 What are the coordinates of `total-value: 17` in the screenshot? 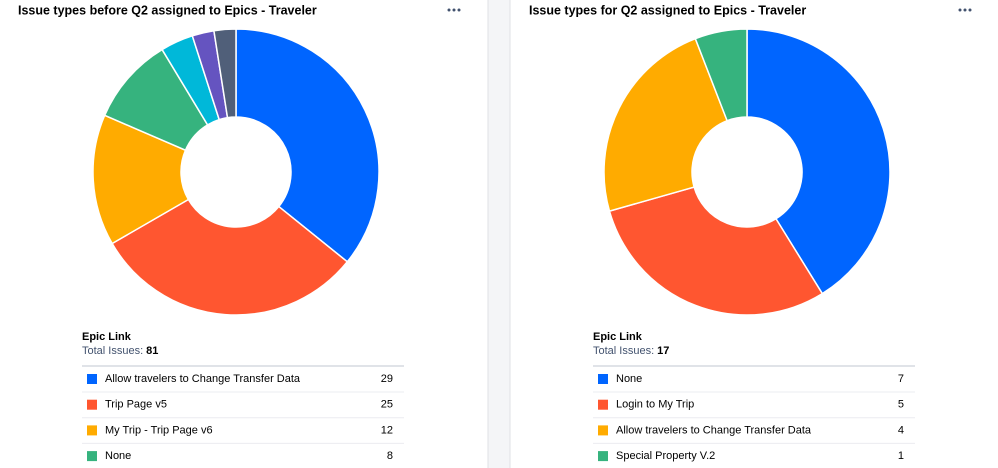 It's located at (663, 351).